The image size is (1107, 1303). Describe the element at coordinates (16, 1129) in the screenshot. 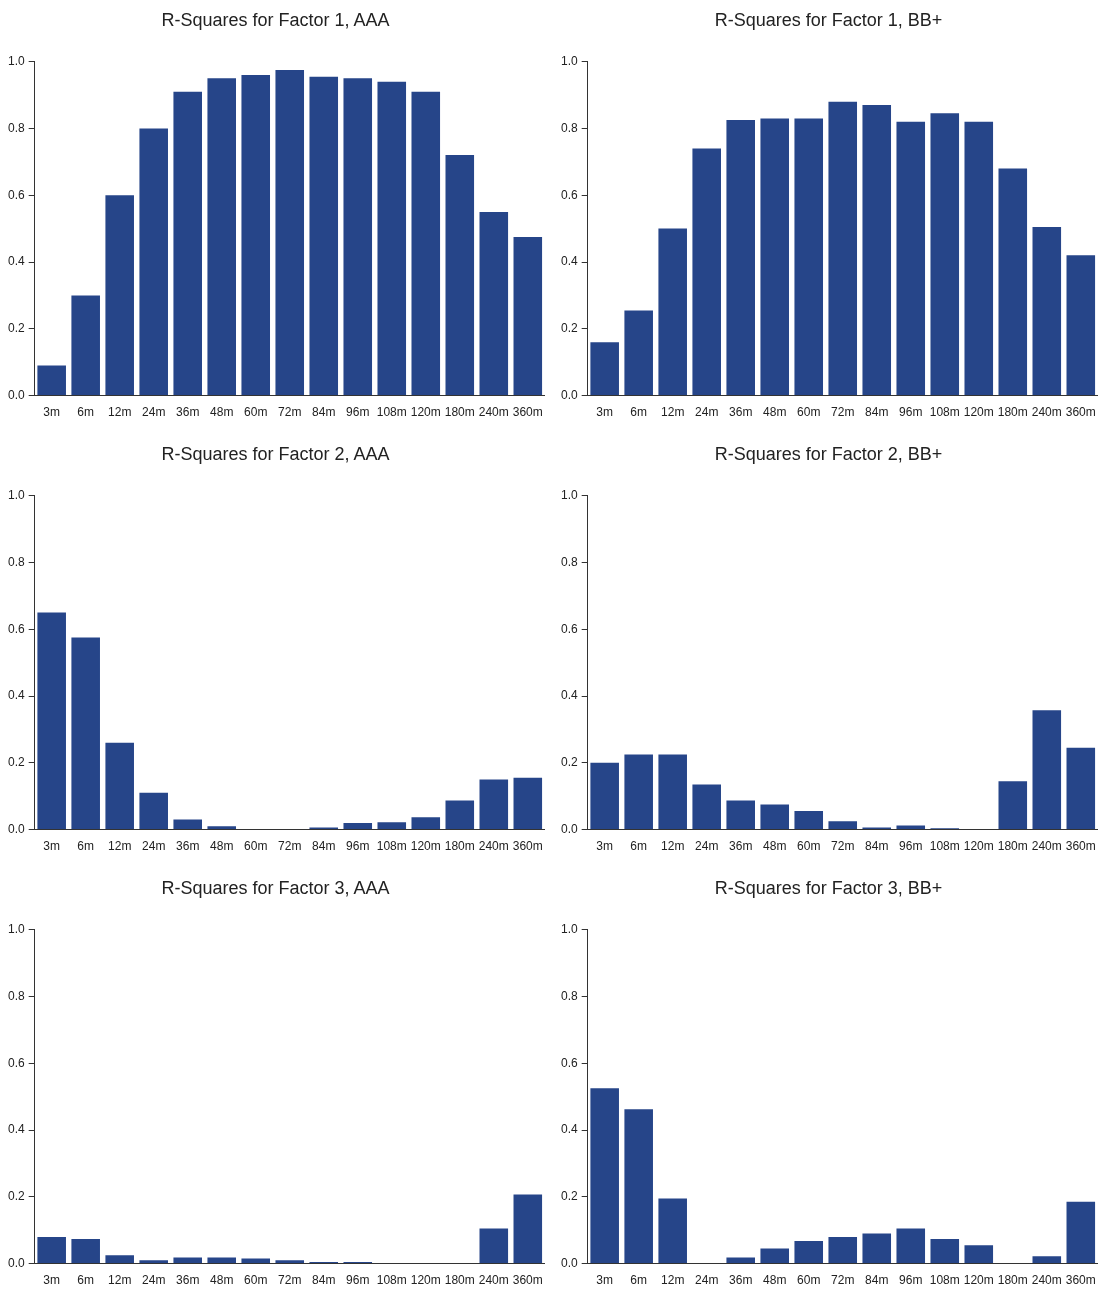

I see `y-tick-label: 0.4` at that location.